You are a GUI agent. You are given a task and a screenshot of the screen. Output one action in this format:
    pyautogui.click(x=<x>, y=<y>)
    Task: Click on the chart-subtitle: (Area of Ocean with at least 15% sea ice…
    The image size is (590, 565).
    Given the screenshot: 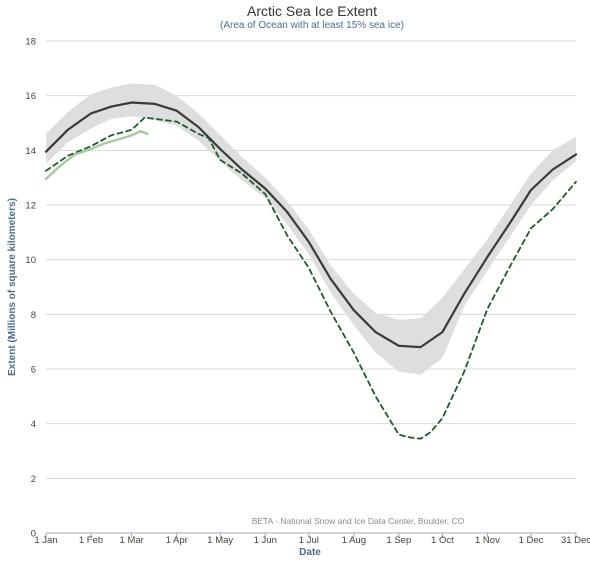 What is the action you would take?
    pyautogui.click(x=312, y=25)
    